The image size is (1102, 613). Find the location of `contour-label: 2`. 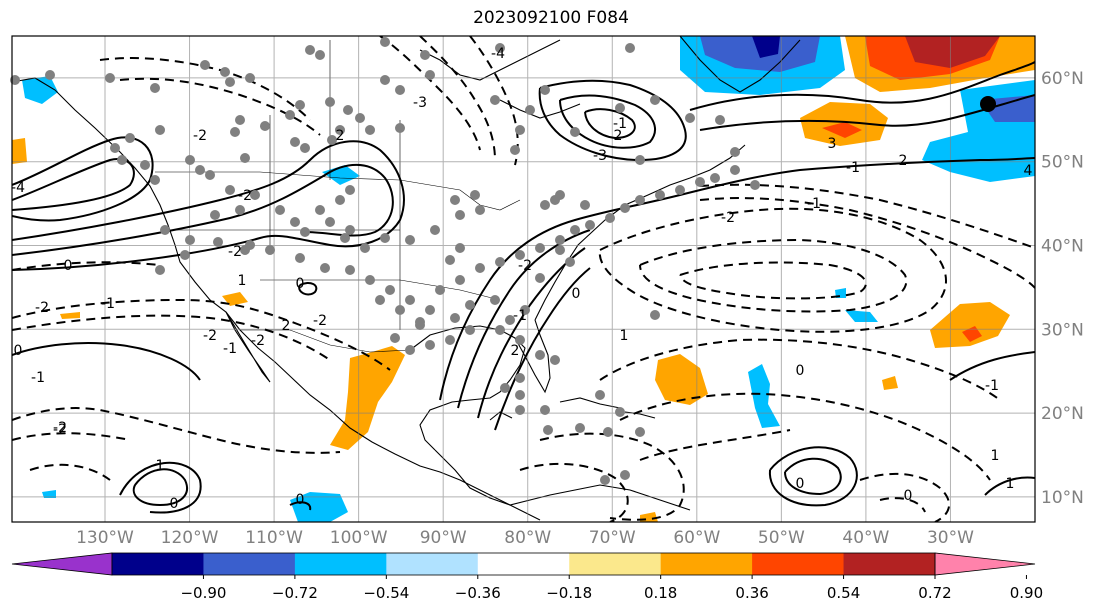

contour-label: 2 is located at coordinates (340, 136).